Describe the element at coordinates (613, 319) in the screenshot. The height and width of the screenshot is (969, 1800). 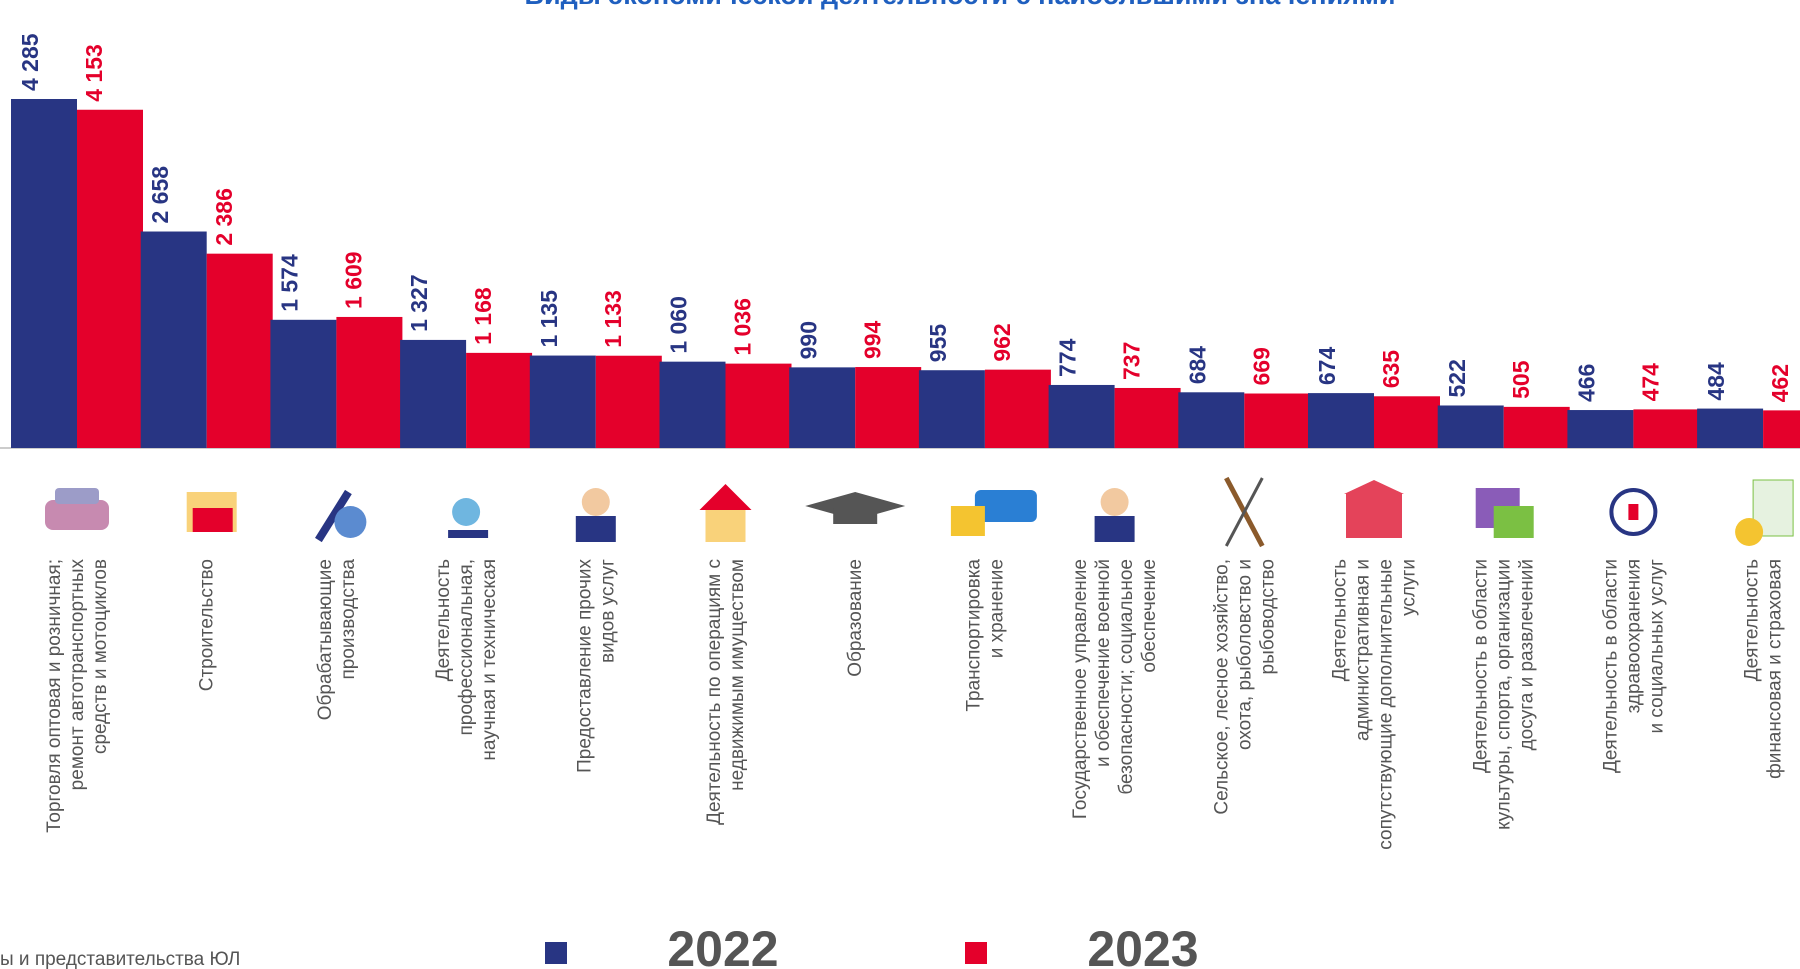
I see `value-label: 1 133` at that location.